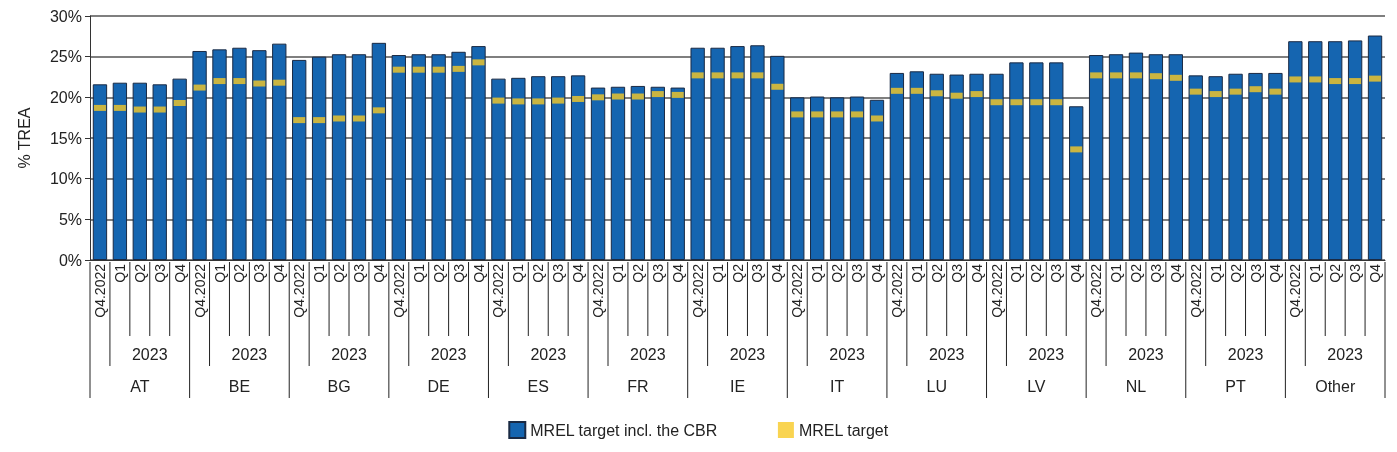 The height and width of the screenshot is (452, 1397). I want to click on legend-label: MREL target, so click(843, 430).